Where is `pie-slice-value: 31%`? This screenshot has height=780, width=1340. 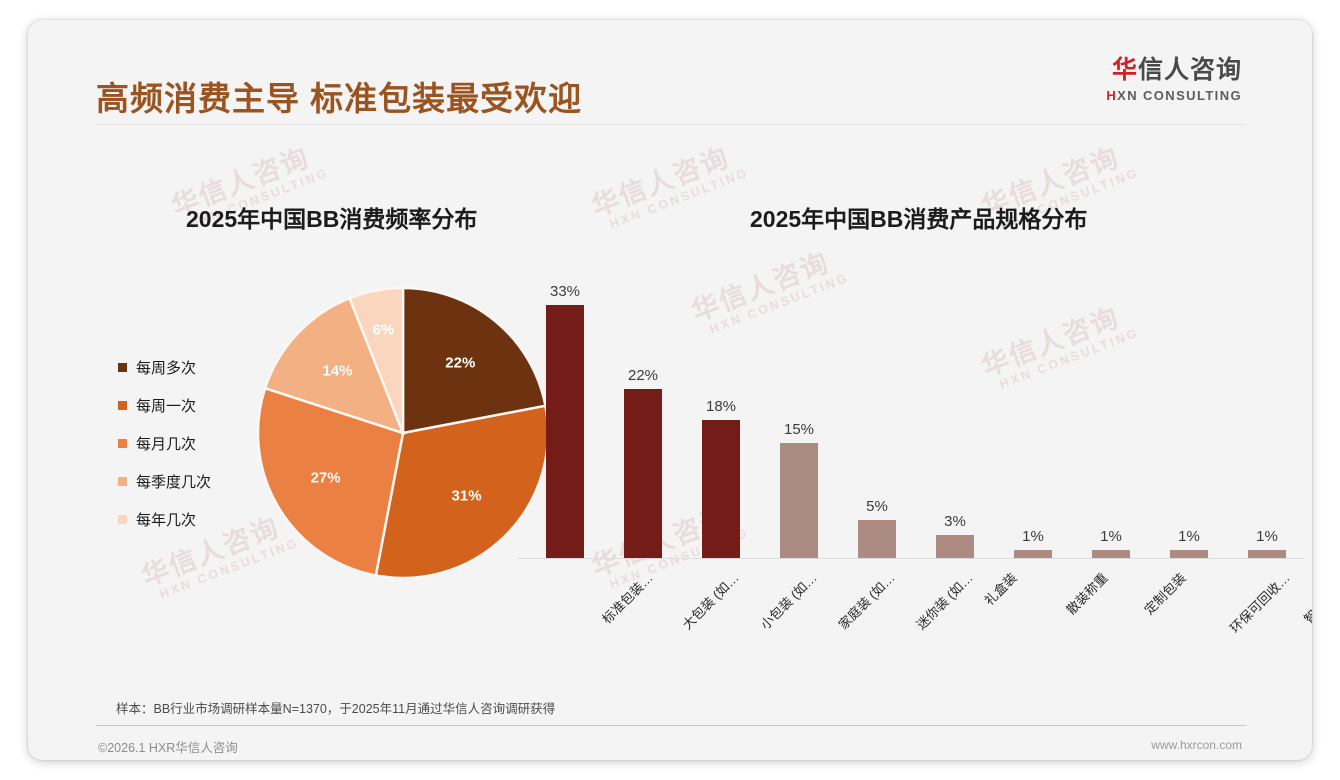
pie-slice-value: 31% is located at coordinates (467, 496).